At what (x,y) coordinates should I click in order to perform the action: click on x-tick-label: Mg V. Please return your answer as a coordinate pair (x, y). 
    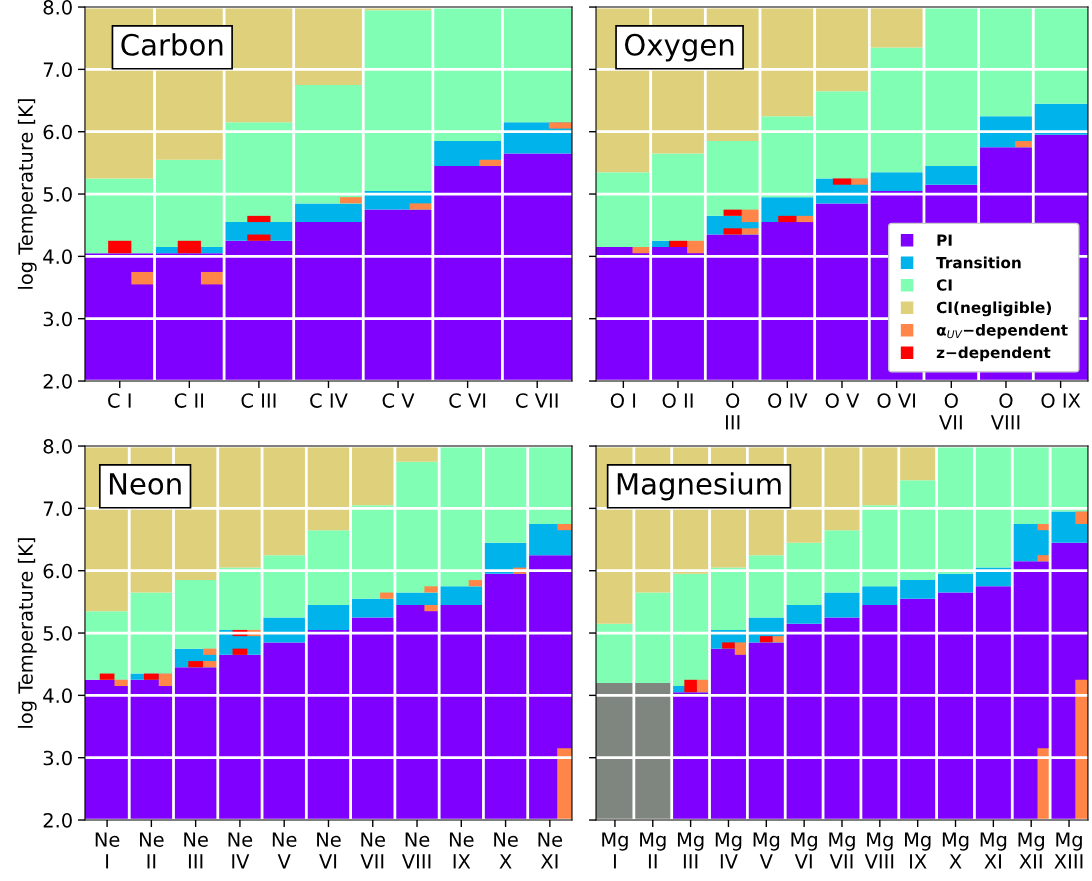
    Looking at the image, I should click on (766, 850).